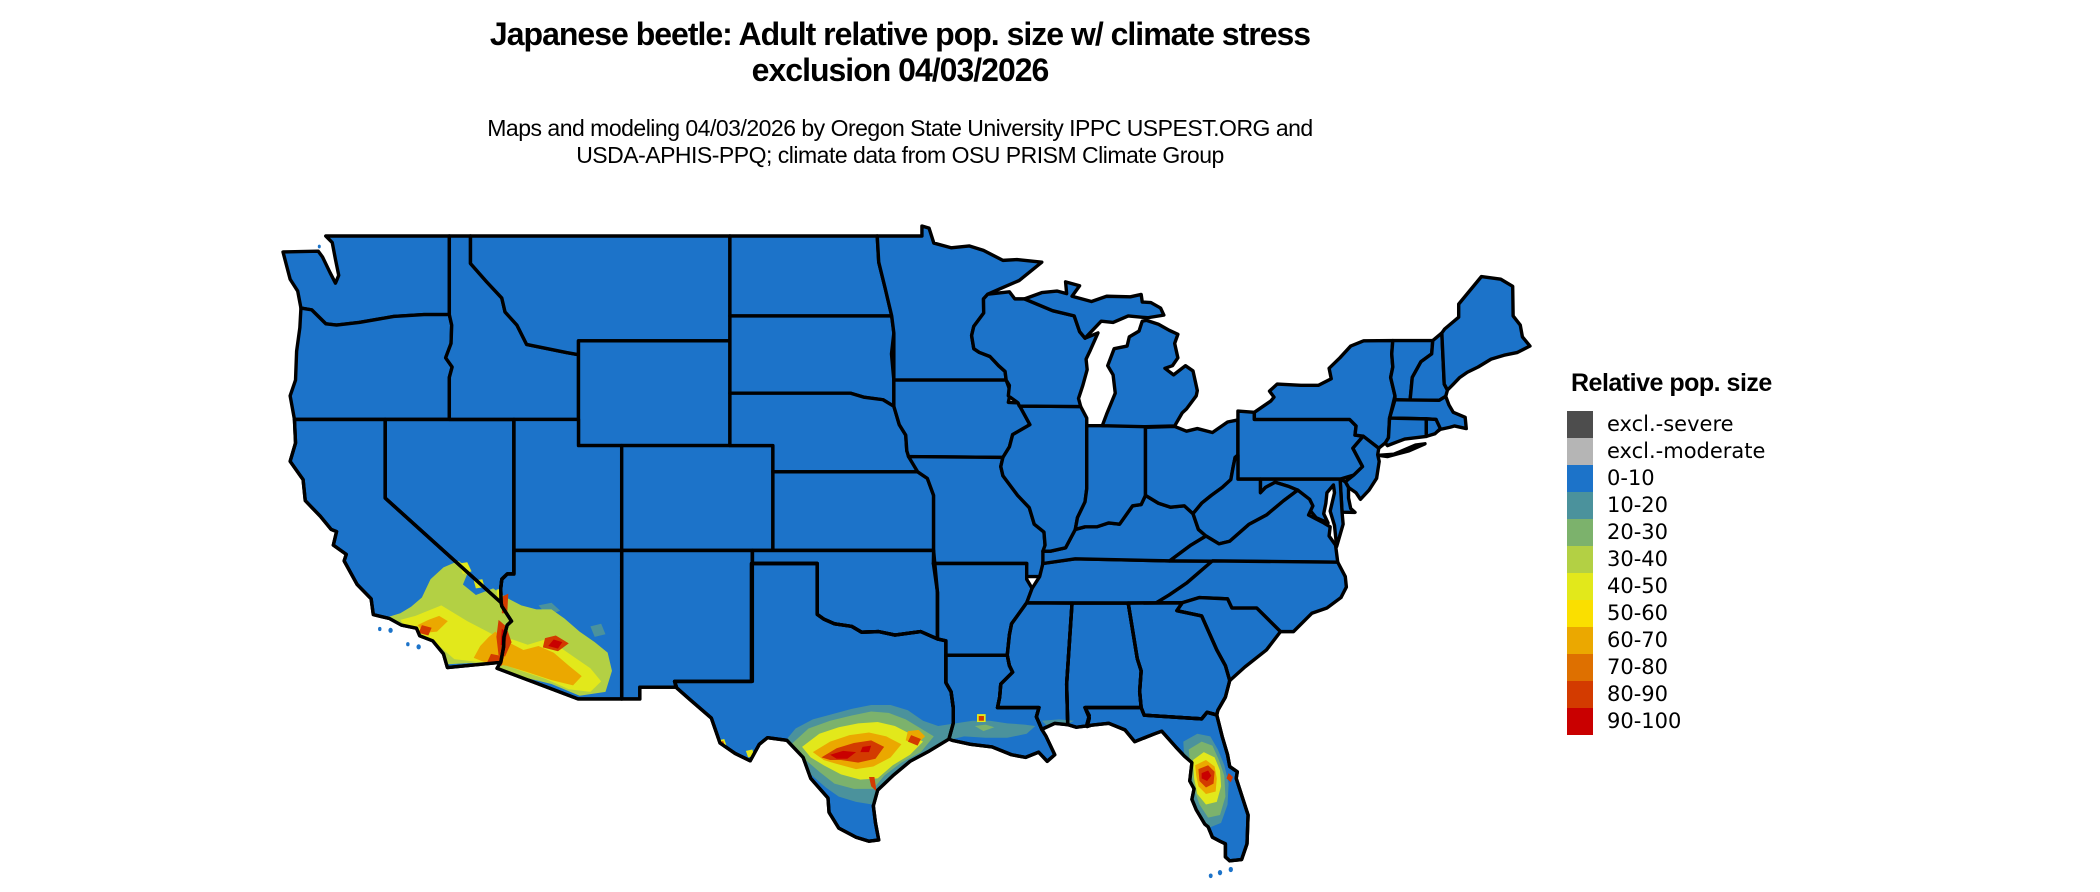 This screenshot has height=892, width=2100. Describe the element at coordinates (1638, 640) in the screenshot. I see `legend-item-label: 60-70` at that location.